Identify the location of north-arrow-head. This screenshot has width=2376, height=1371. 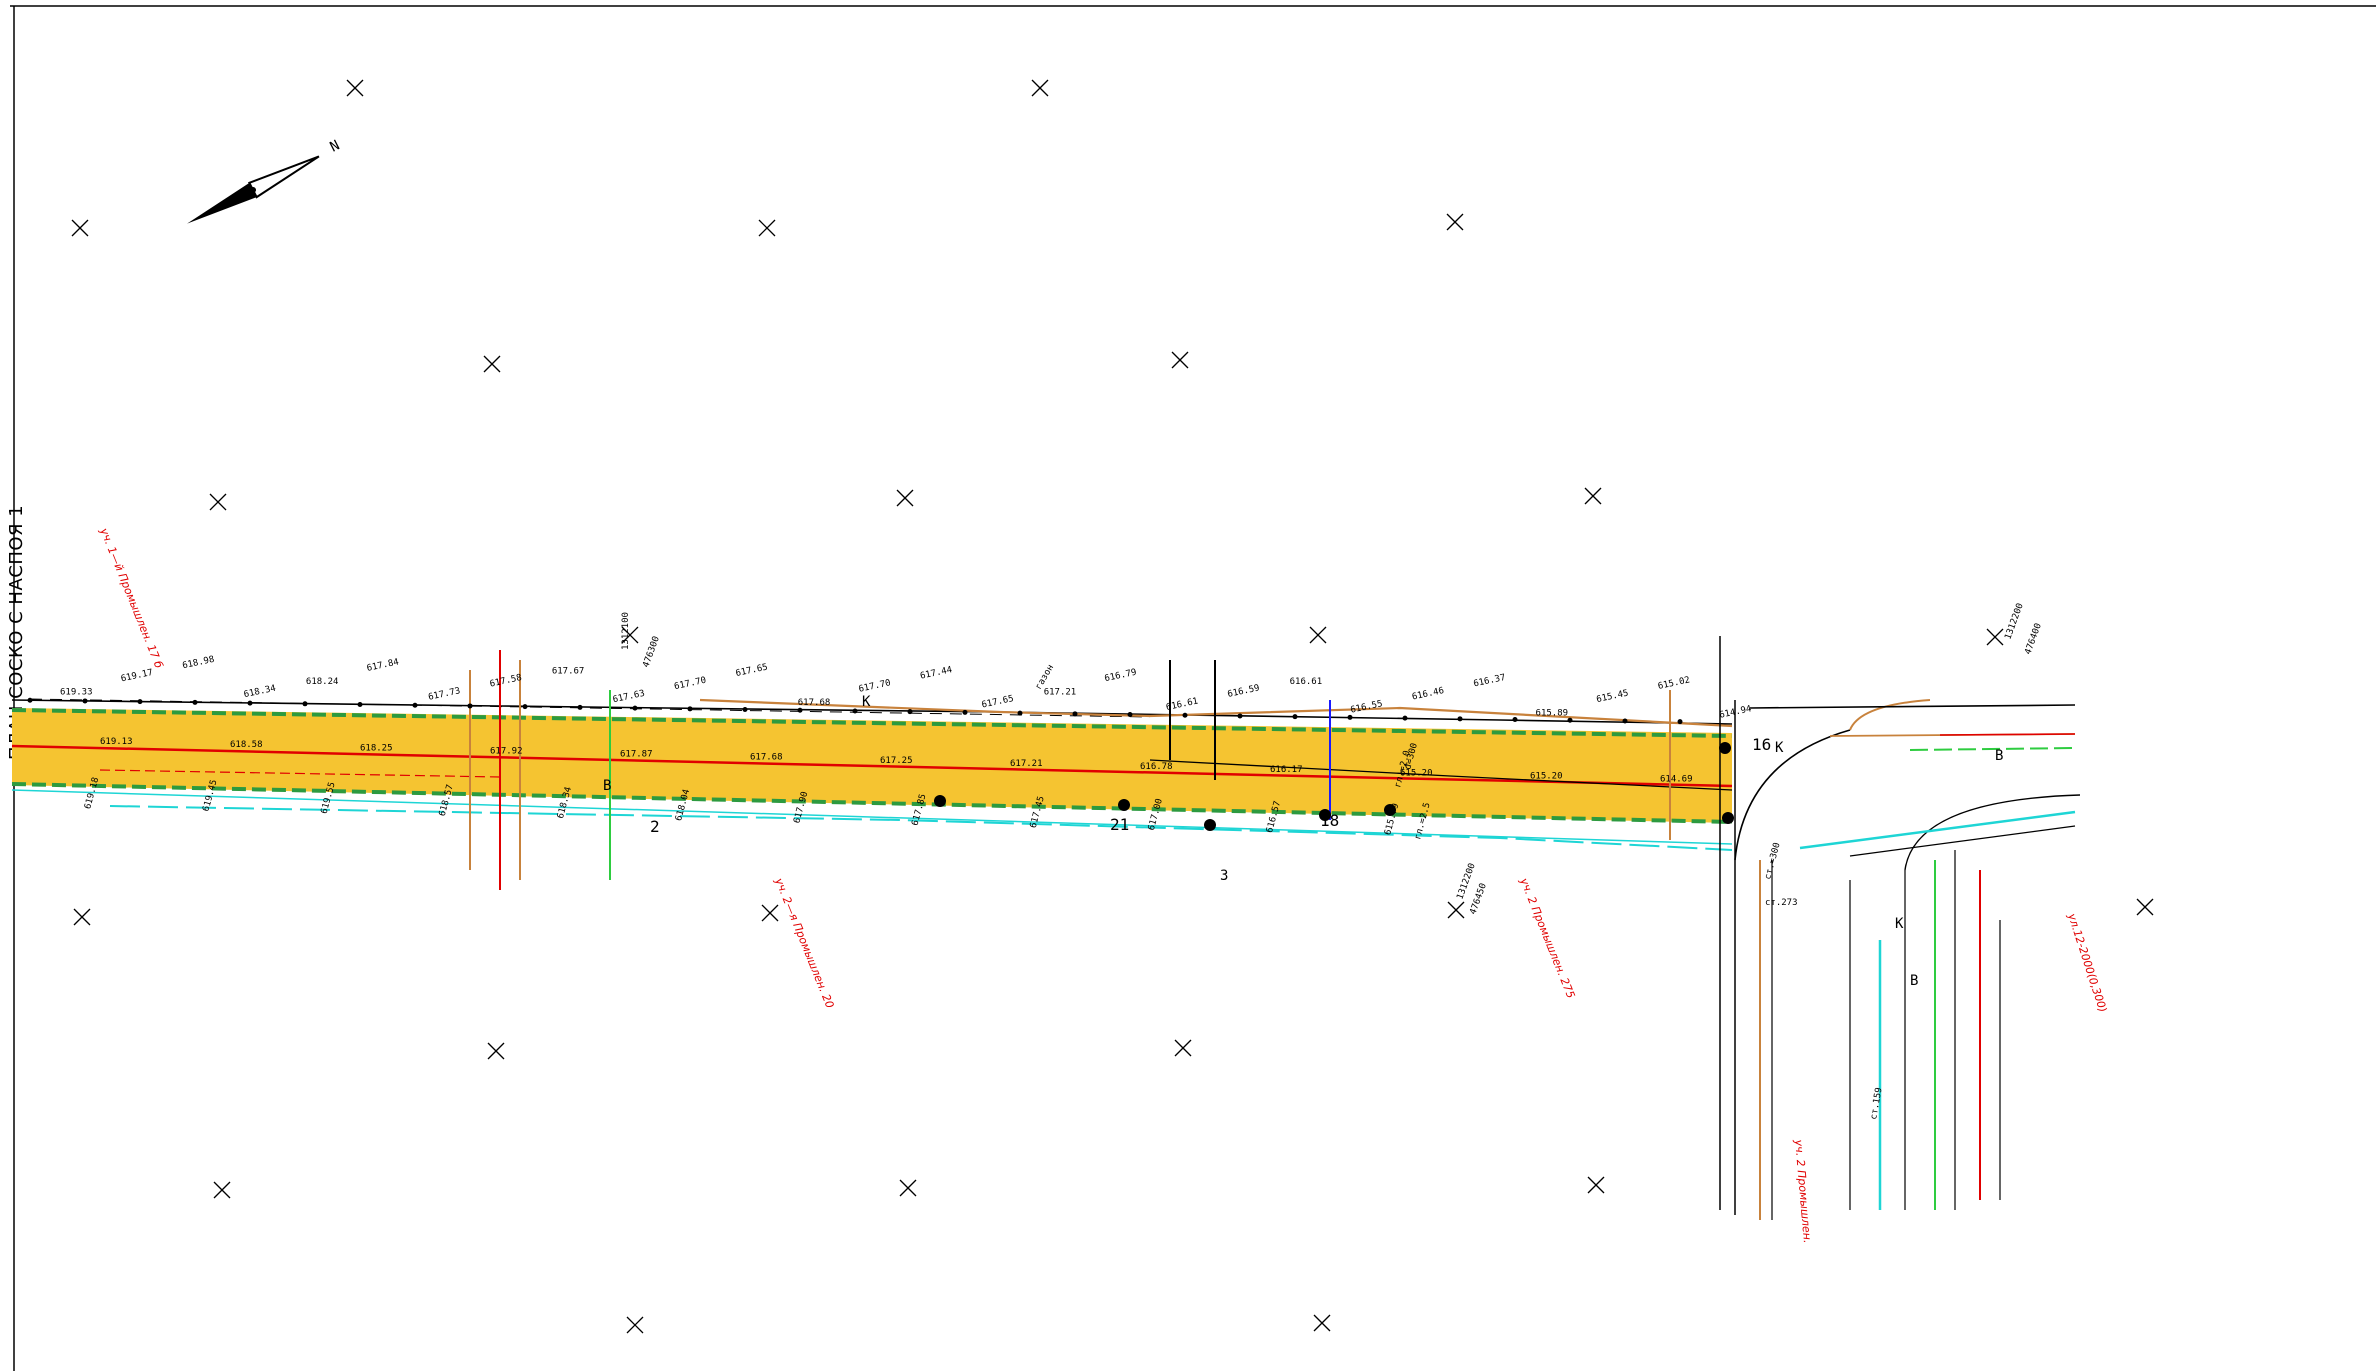
(283, 177).